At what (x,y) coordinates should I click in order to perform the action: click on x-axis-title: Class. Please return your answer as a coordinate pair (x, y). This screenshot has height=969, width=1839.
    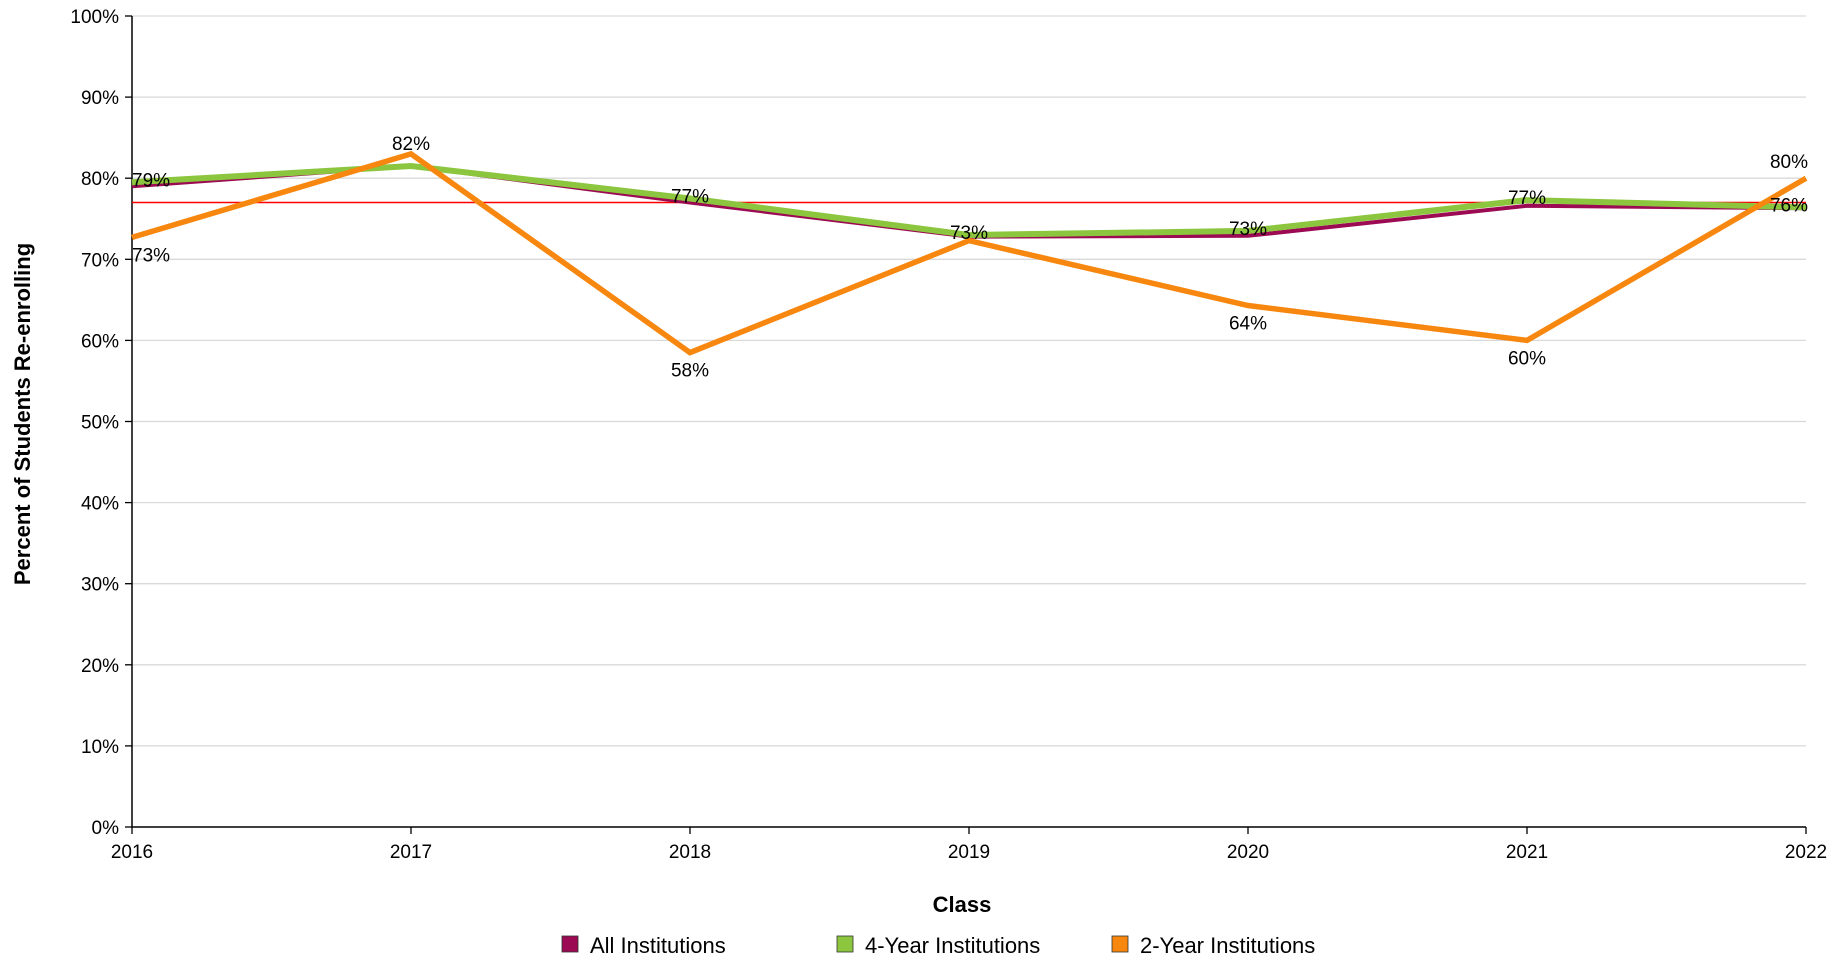
    Looking at the image, I should click on (962, 904).